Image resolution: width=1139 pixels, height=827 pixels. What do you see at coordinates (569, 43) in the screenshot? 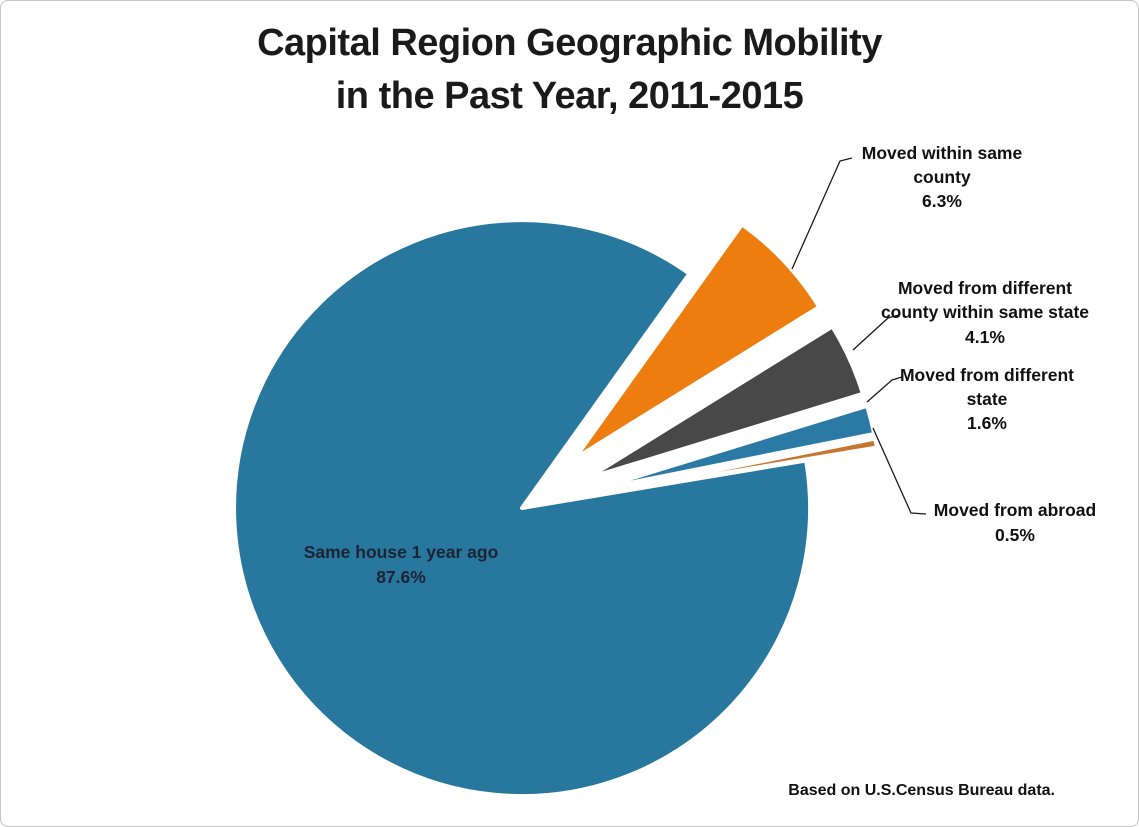
I see `chart-title-line1: Capital Region Geographic Mobility` at bounding box center [569, 43].